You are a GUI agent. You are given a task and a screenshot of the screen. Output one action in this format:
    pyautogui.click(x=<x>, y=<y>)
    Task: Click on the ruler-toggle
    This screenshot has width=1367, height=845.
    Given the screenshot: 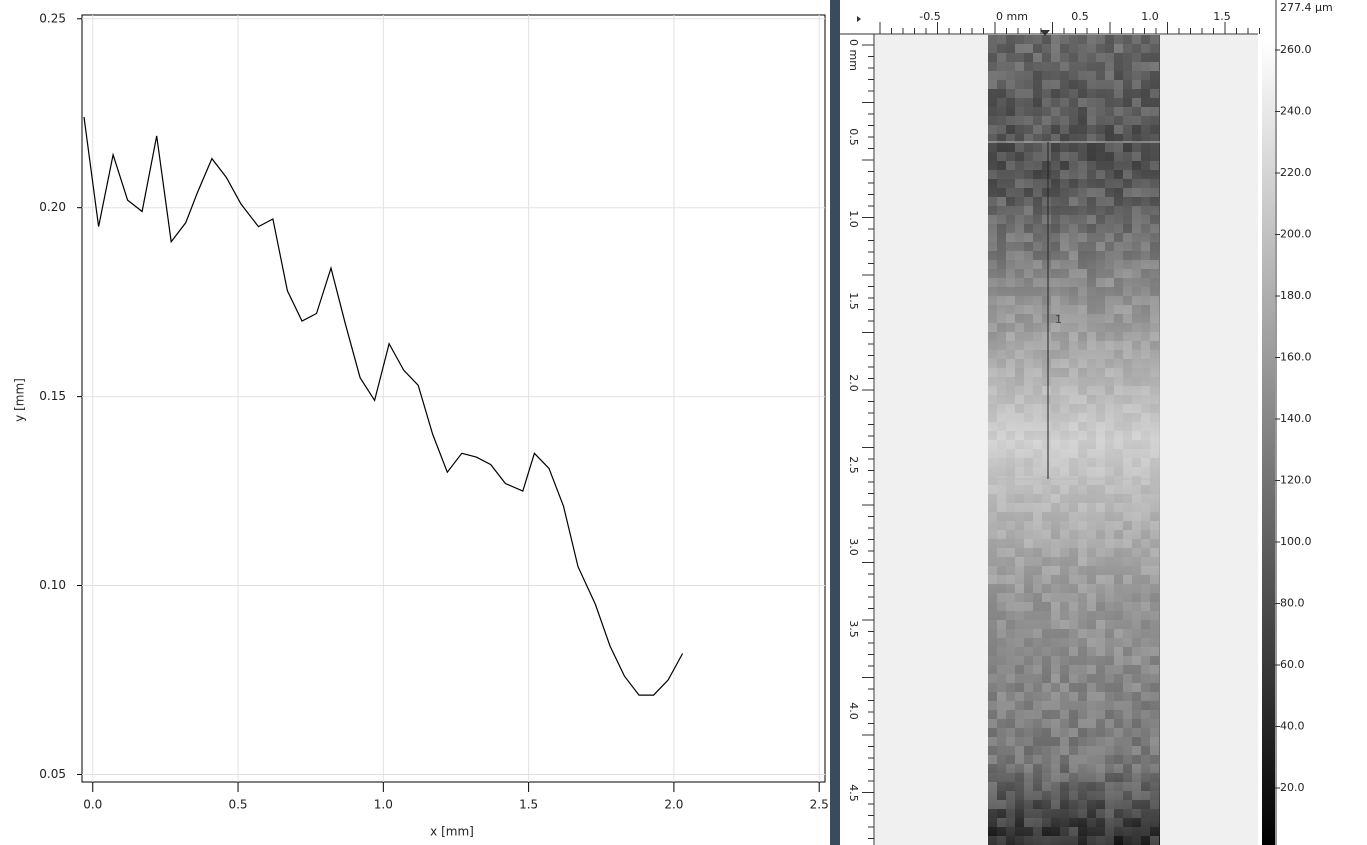 What is the action you would take?
    pyautogui.click(x=859, y=19)
    